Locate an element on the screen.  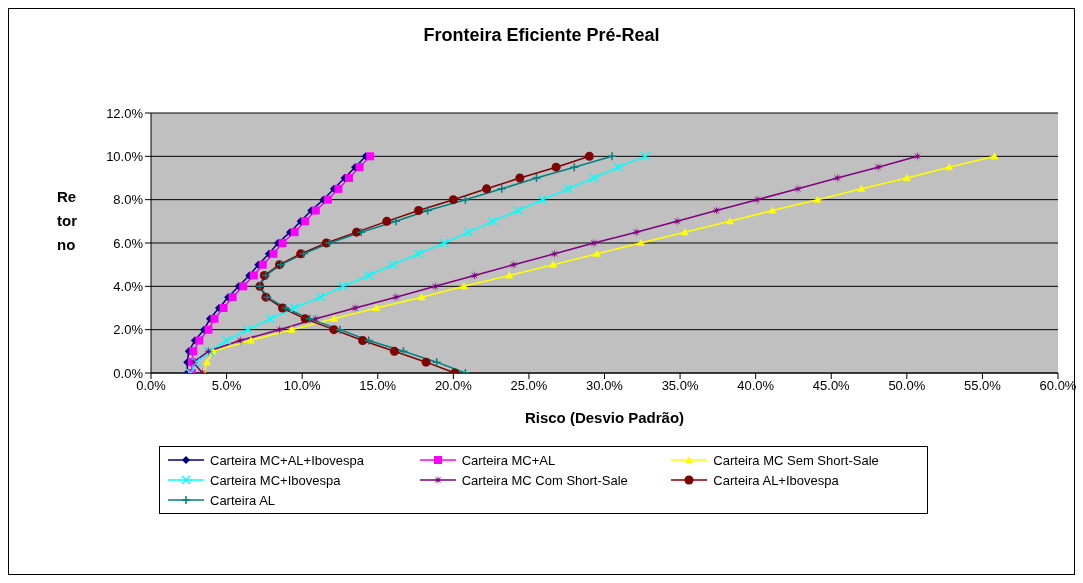
x-tick-label: 15.0% is located at coordinates (378, 386).